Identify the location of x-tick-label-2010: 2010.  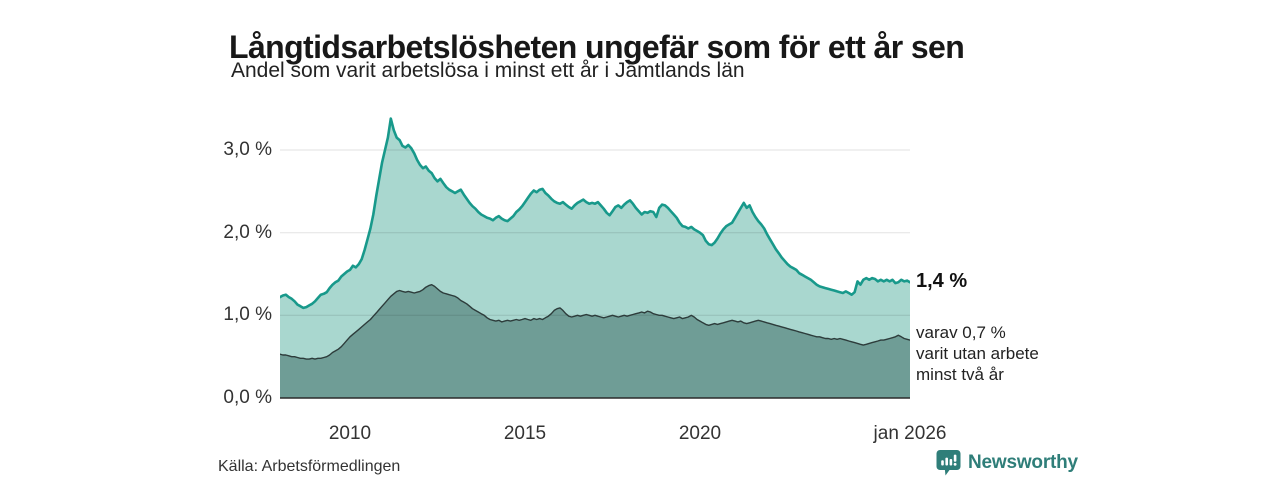
(350, 433).